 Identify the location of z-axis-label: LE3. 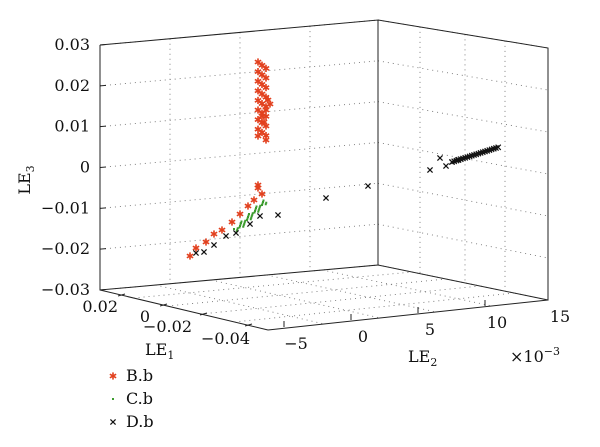
(26, 179).